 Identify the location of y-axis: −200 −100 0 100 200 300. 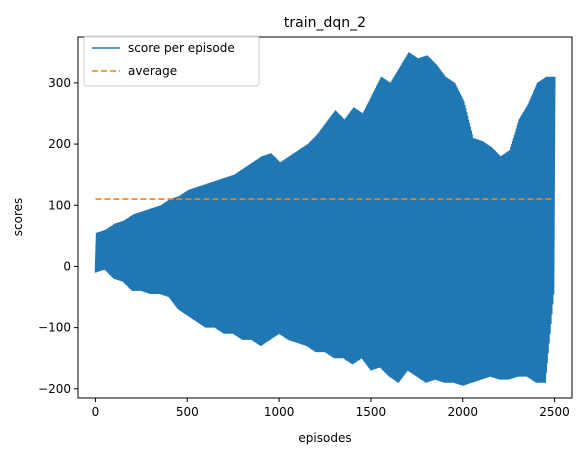
(58, 236).